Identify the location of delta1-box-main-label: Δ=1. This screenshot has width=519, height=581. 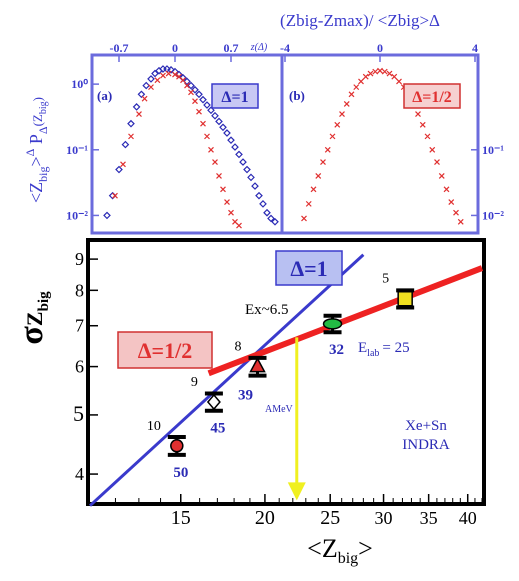
(308, 268).